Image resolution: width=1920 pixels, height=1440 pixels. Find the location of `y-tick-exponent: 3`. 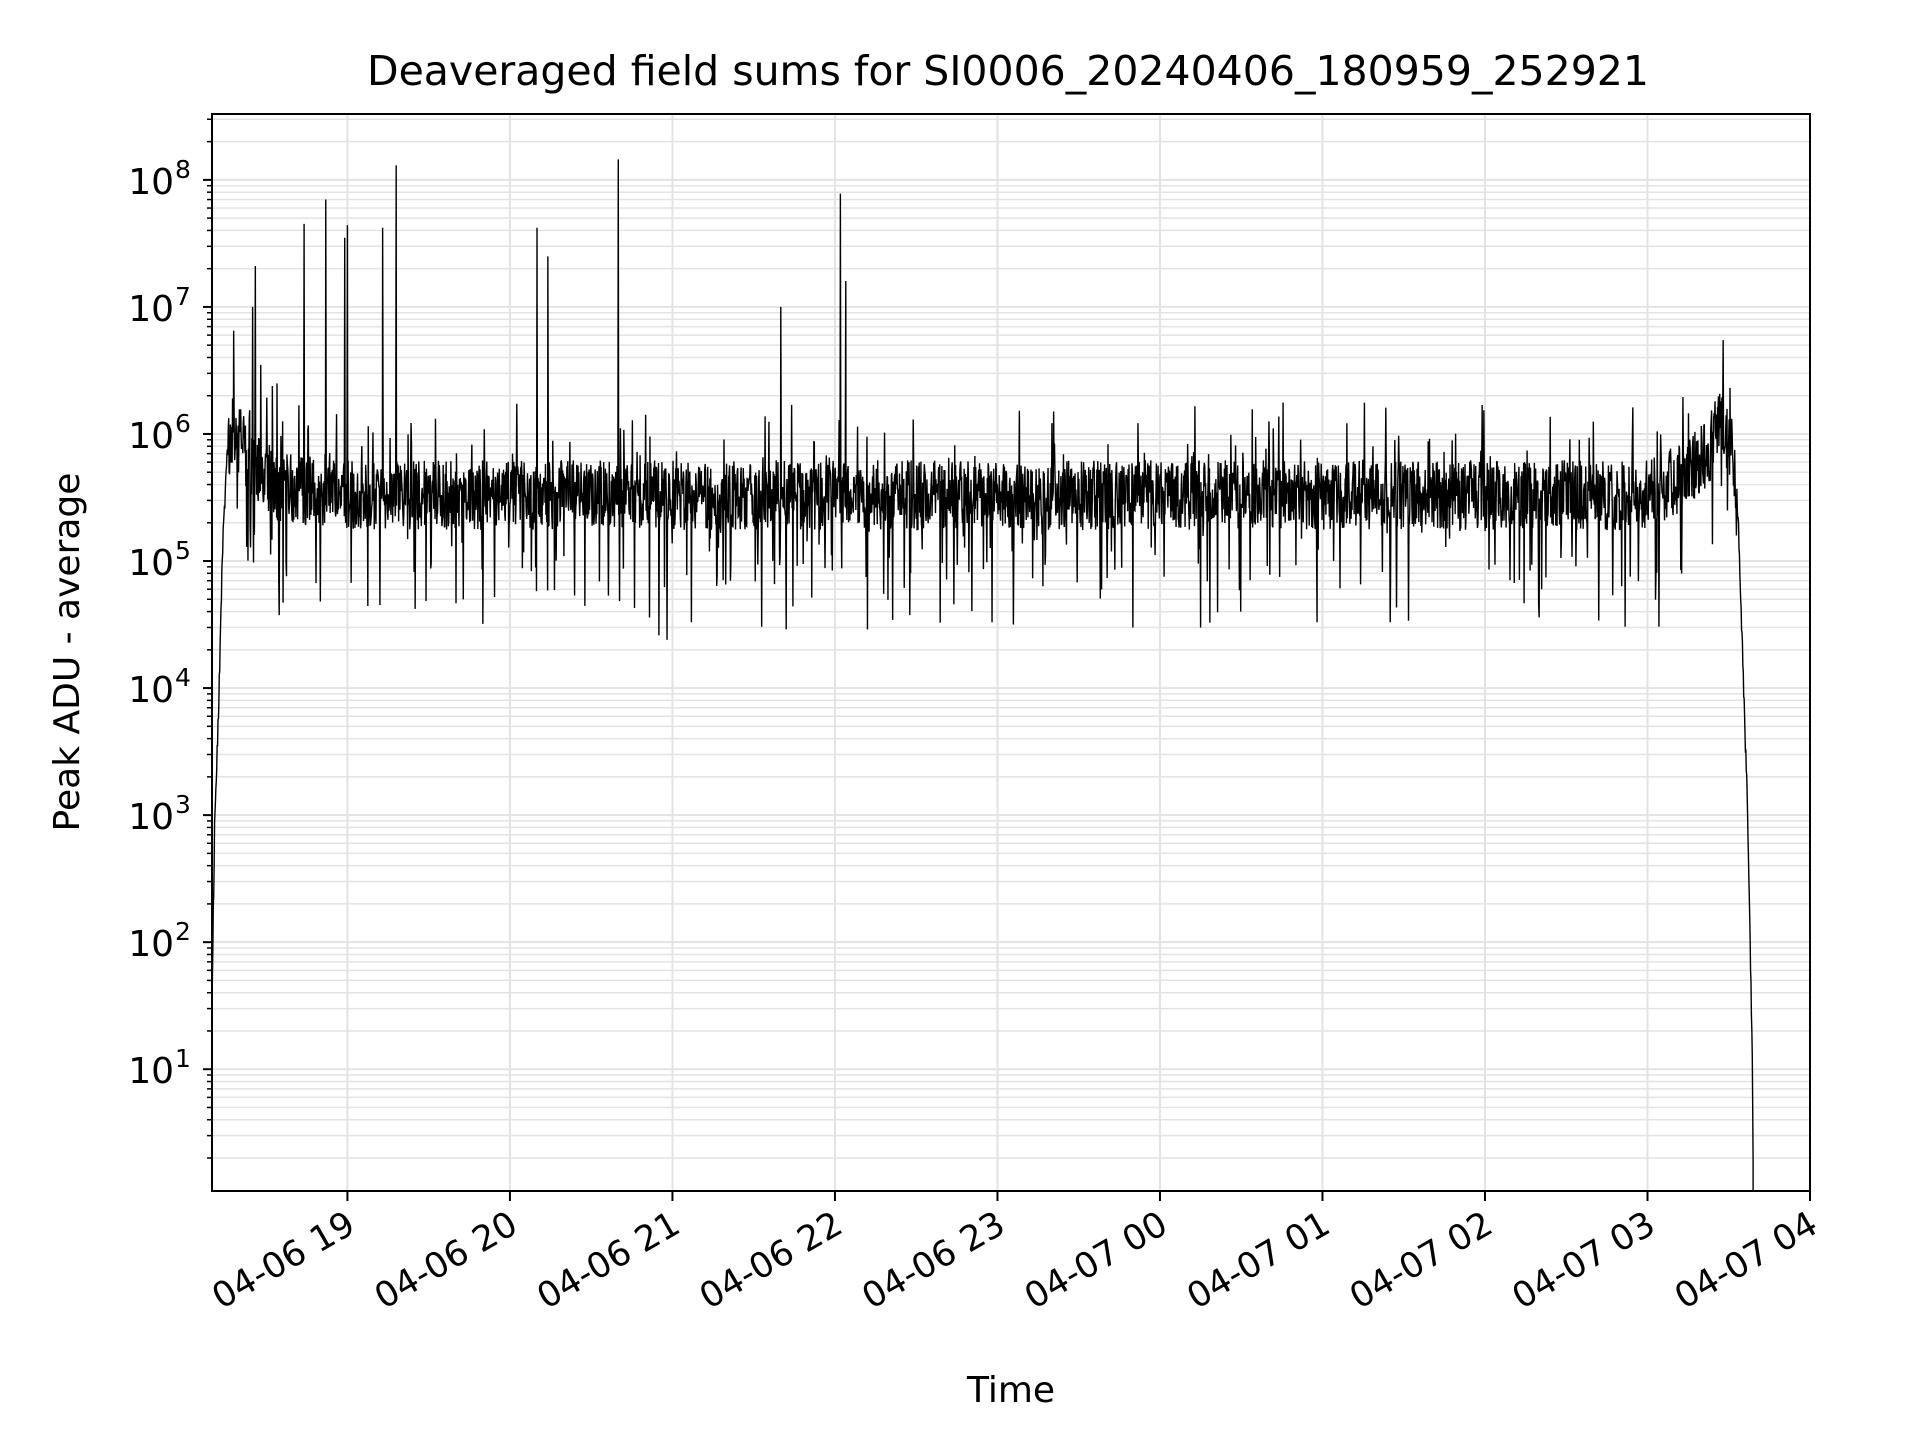

y-tick-exponent: 3 is located at coordinates (183, 804).